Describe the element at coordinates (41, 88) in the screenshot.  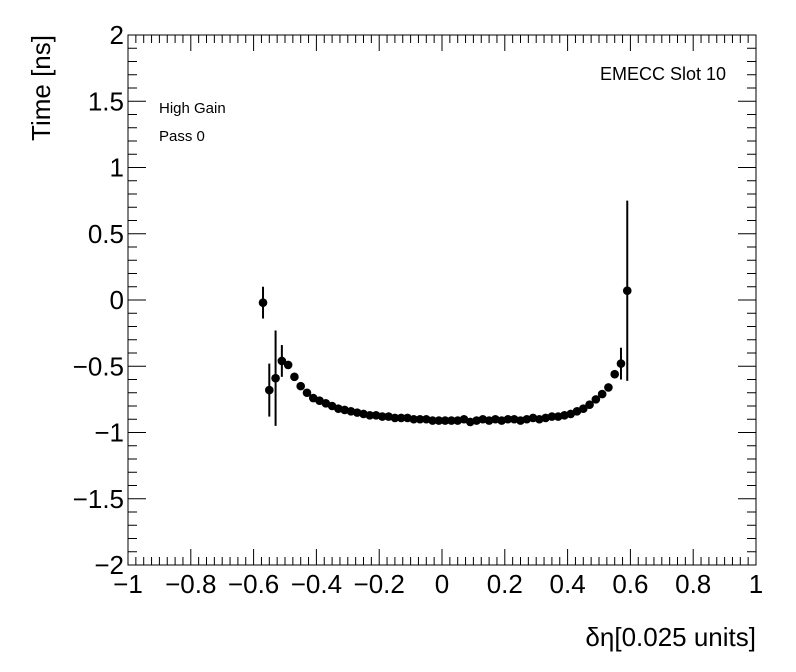
I see `y-axis-label: Time [ns]` at that location.